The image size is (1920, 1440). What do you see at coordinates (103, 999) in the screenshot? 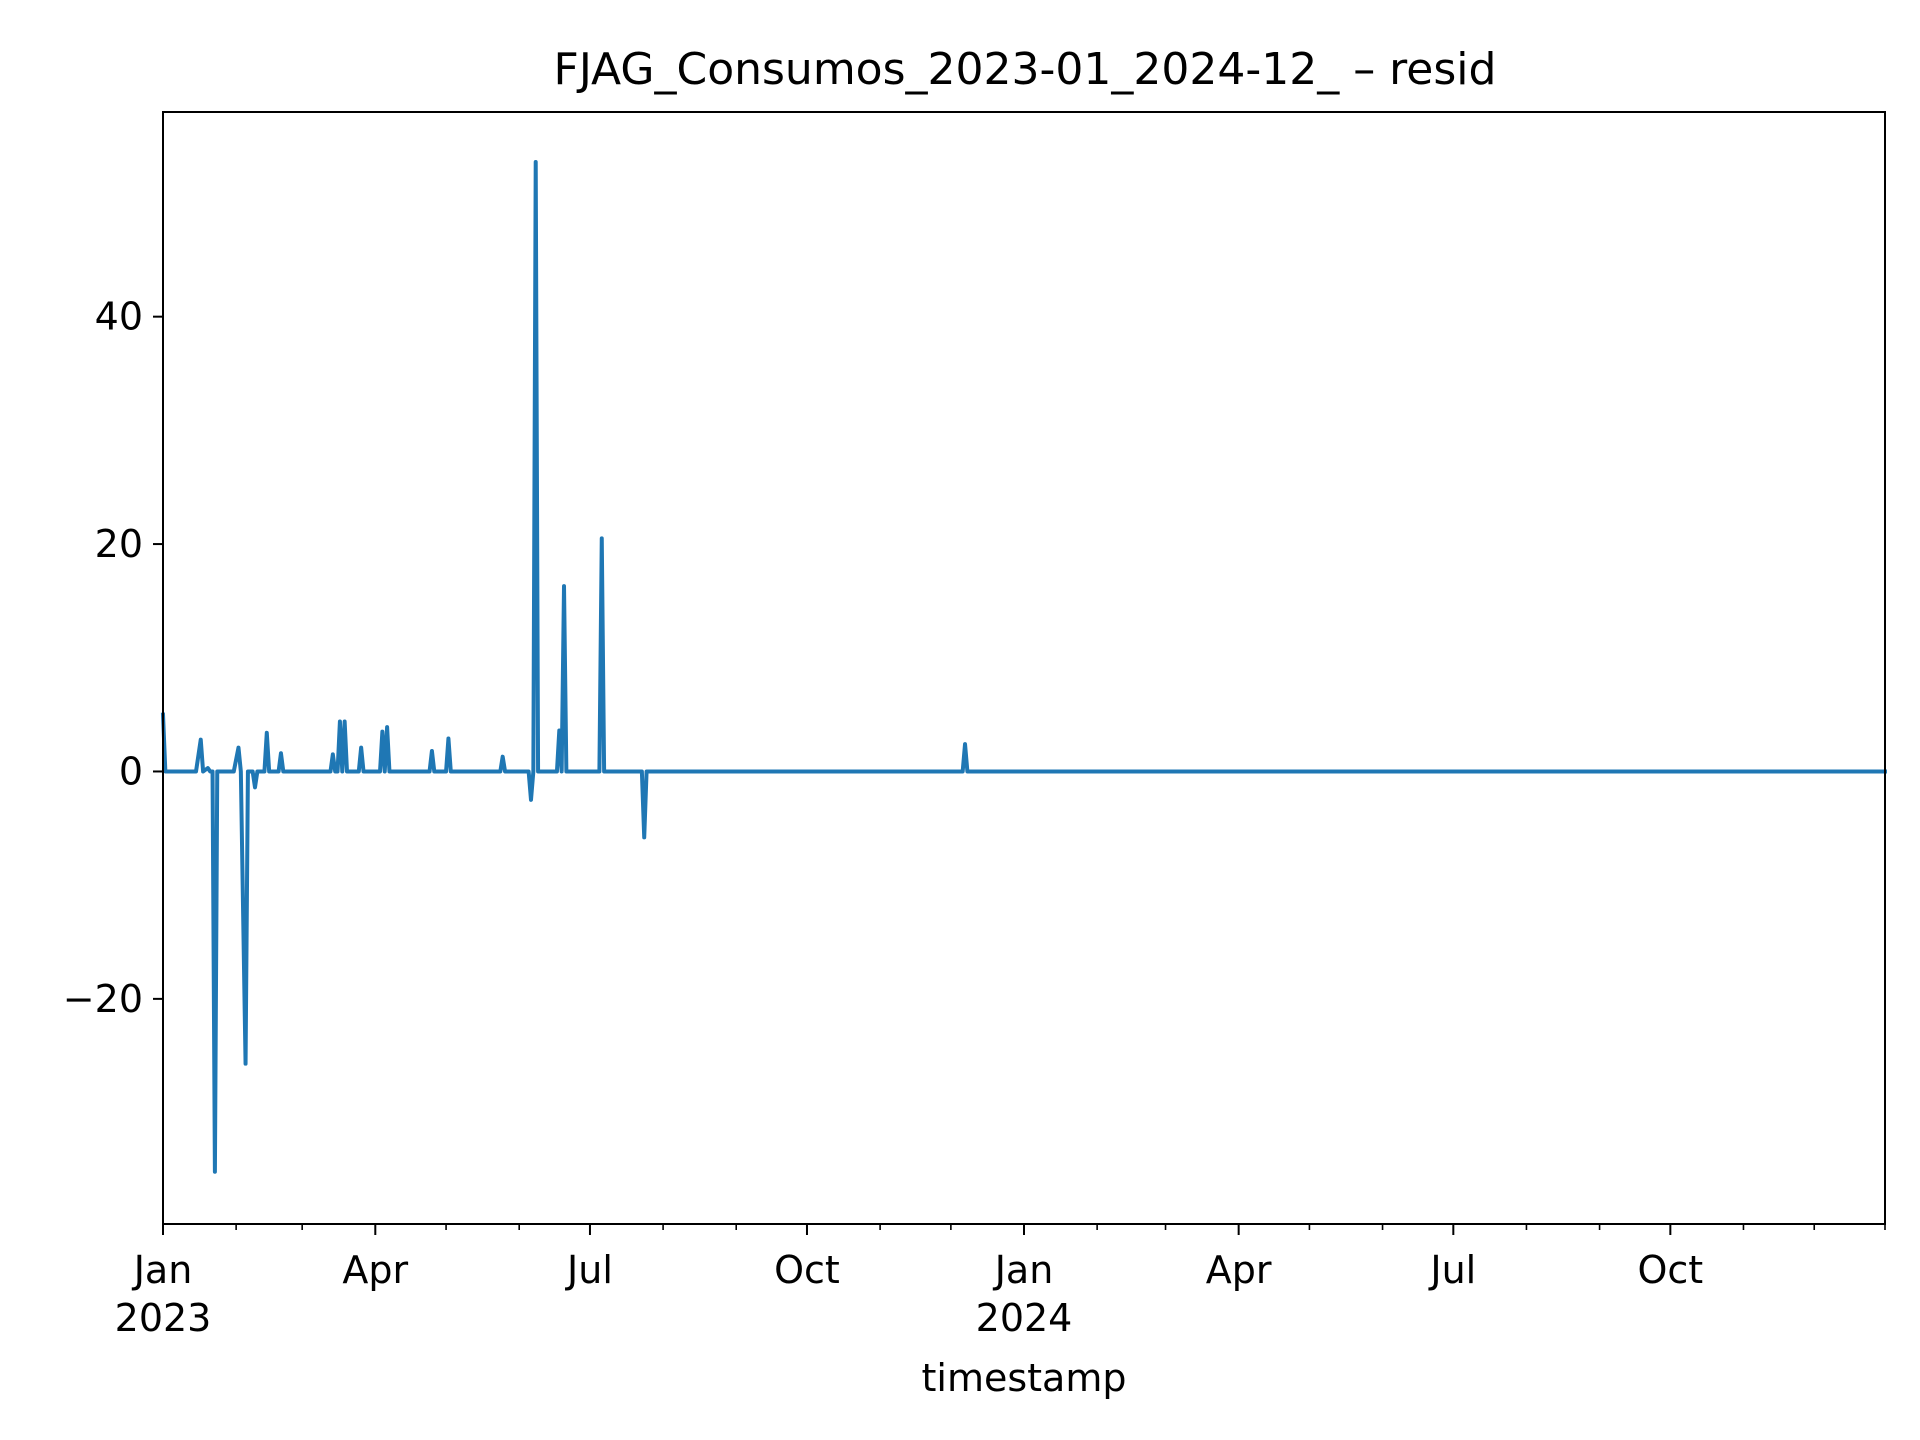
I see `y-tick-label: −20` at bounding box center [103, 999].